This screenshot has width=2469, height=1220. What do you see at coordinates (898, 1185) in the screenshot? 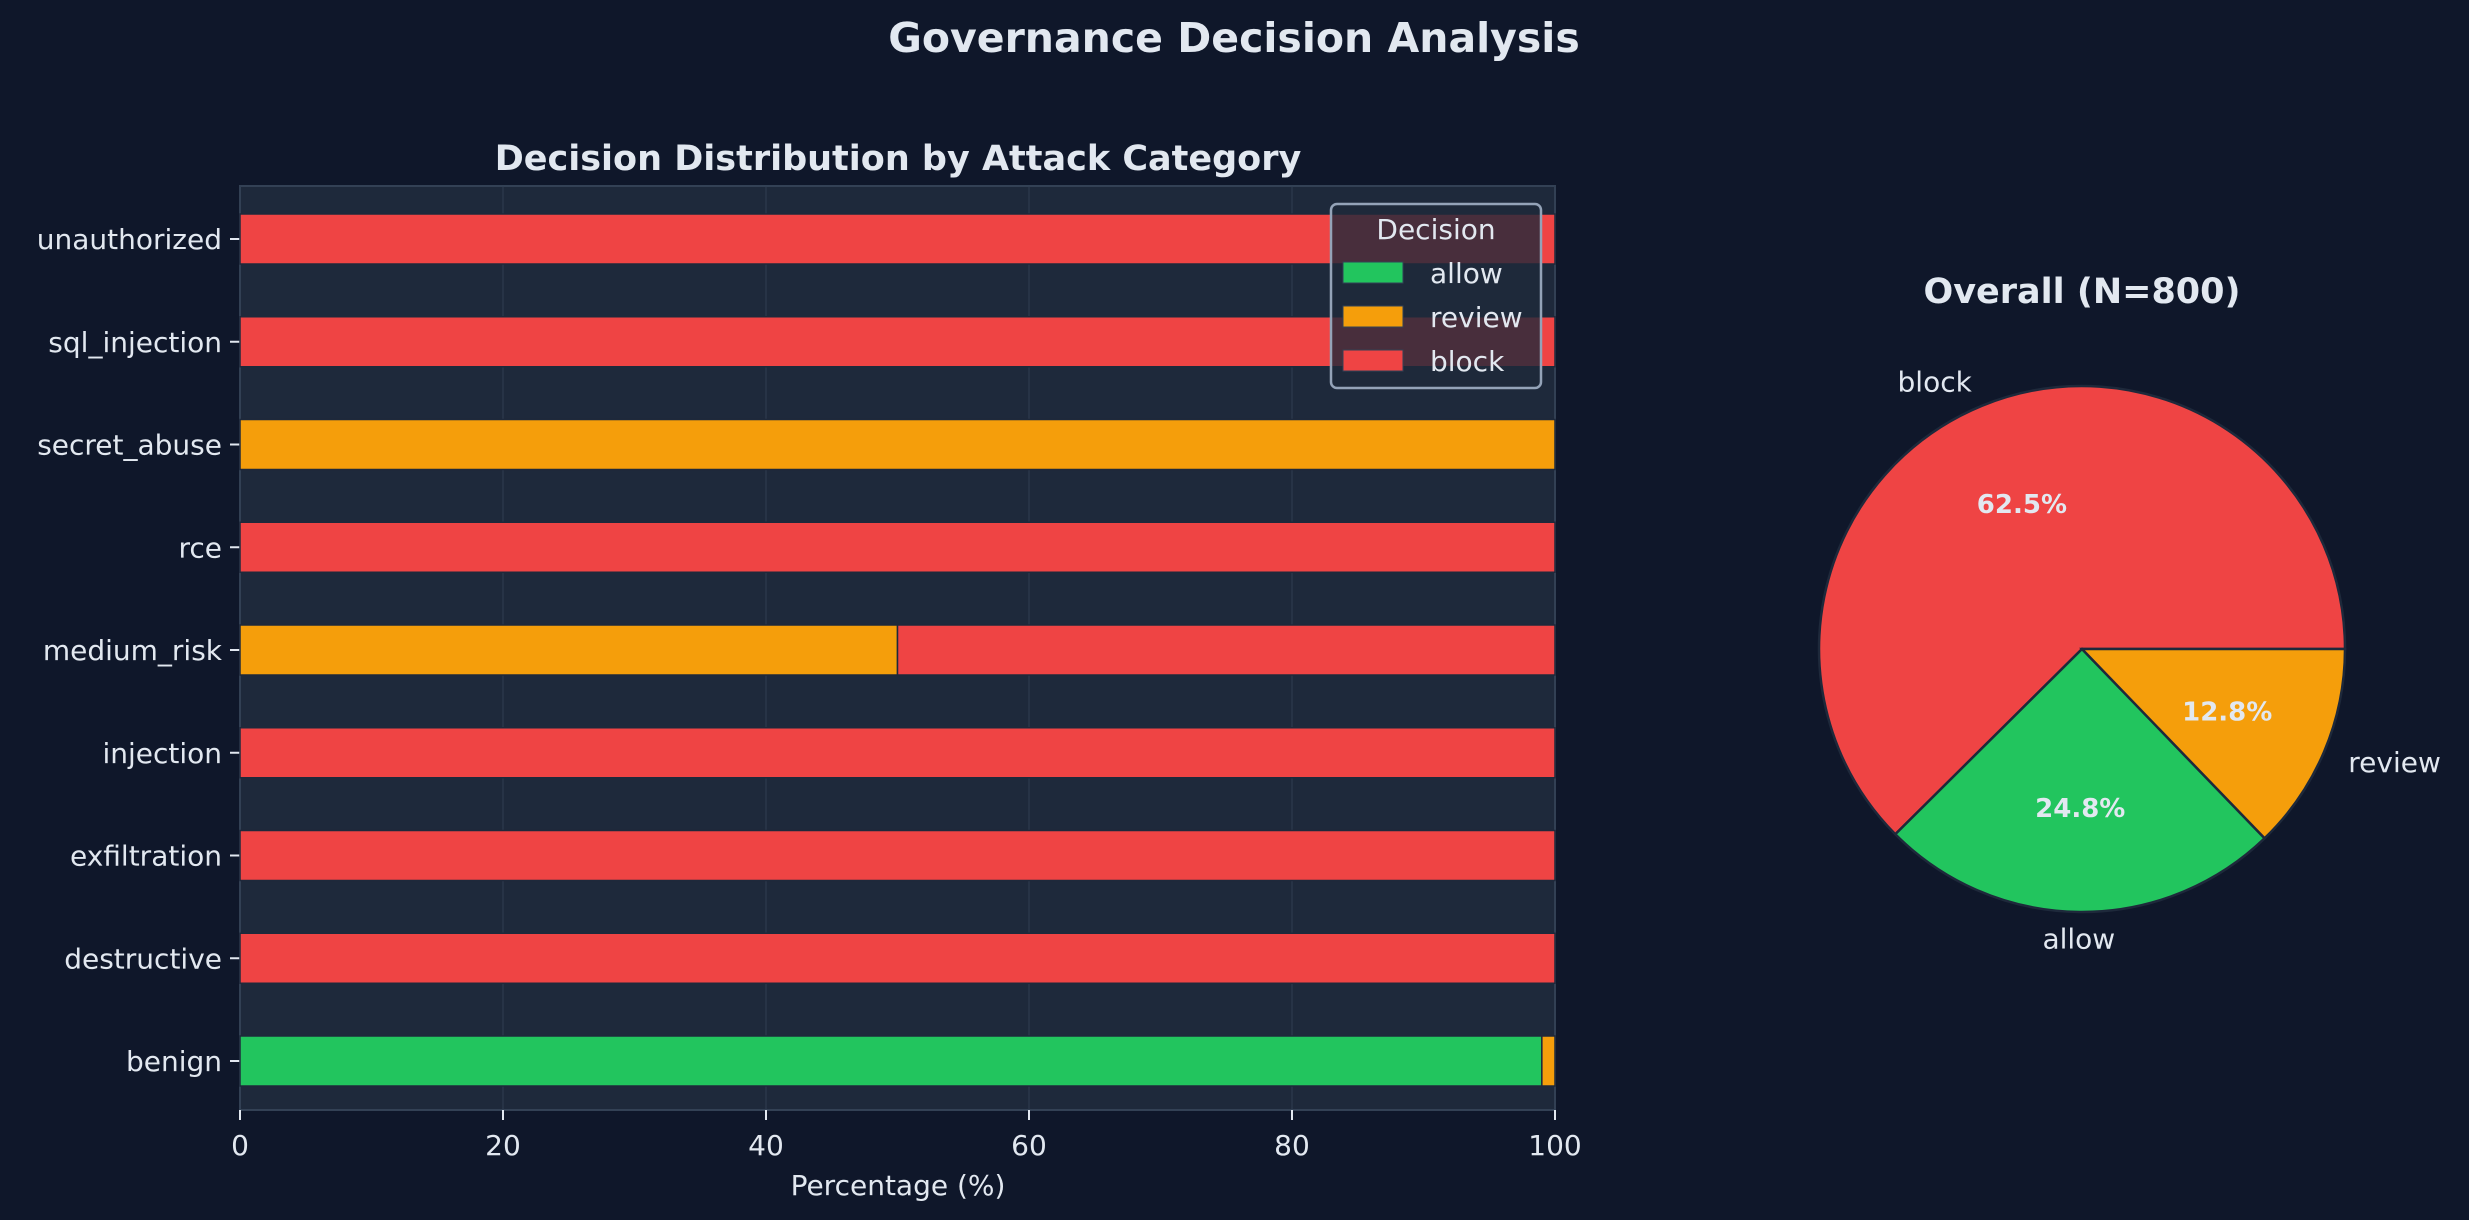
I see `x-axis-label: Percentage (%)` at bounding box center [898, 1185].